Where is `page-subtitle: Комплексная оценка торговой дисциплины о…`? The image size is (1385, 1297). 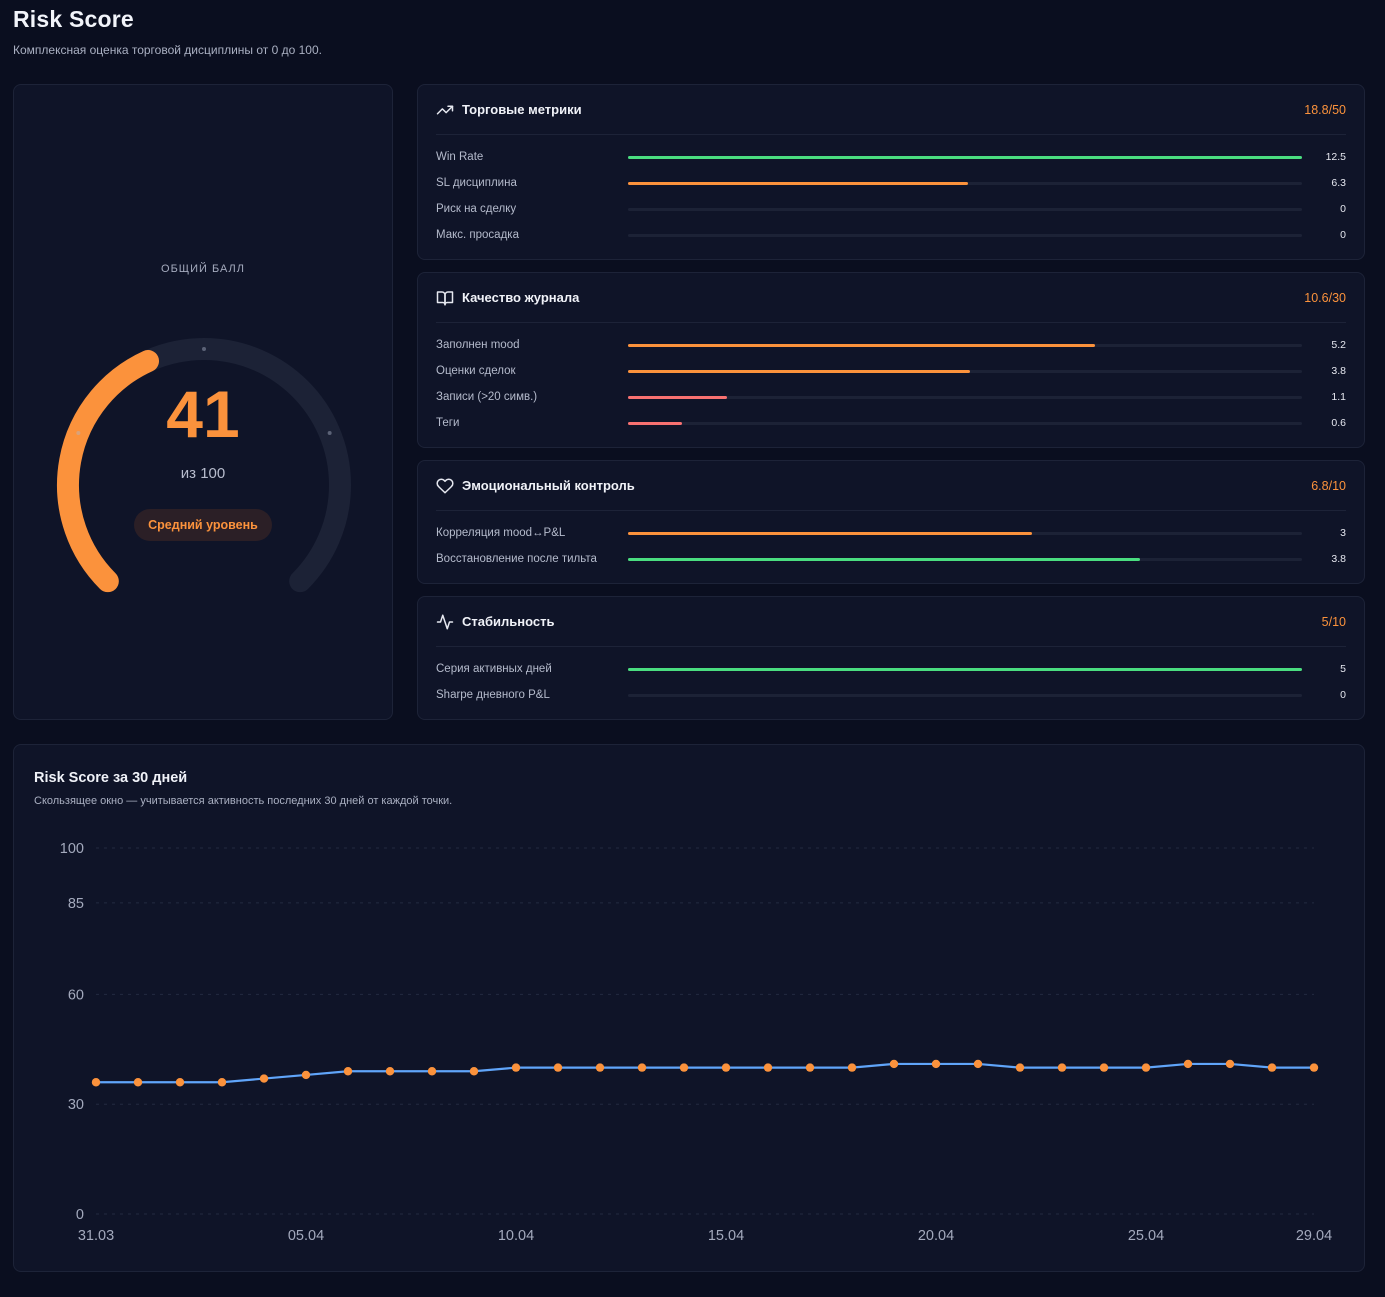
page-subtitle: Комплексная оценка торговой дисциплины о… is located at coordinates (167, 50).